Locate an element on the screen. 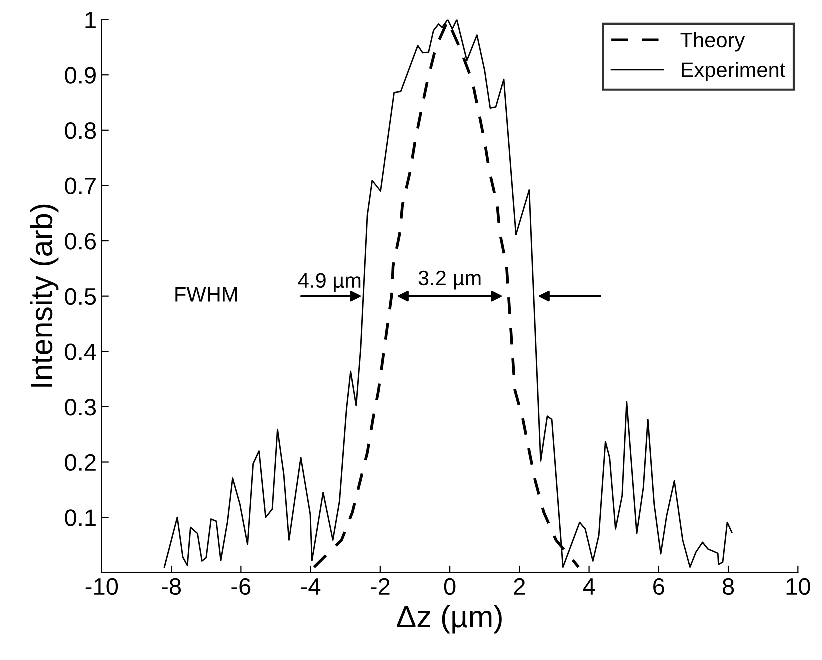 This screenshot has width=822, height=660. x-tick-label: 0 is located at coordinates (450, 587).